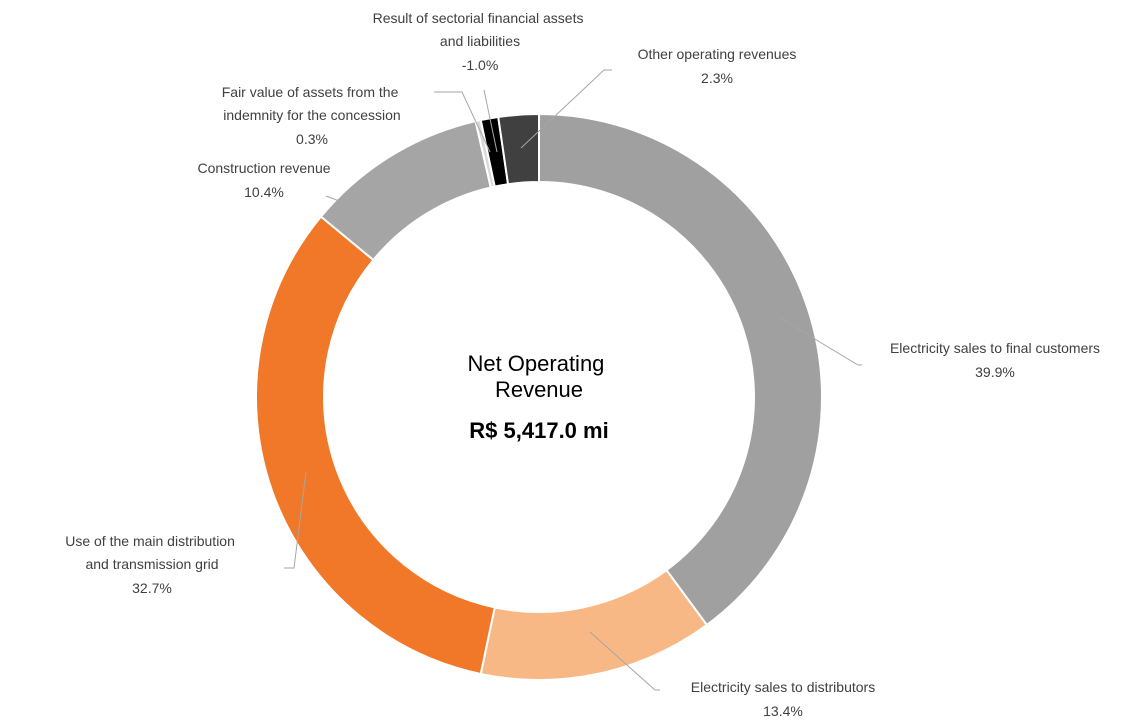 The height and width of the screenshot is (722, 1132). I want to click on center-title-line: Revenue, so click(539, 389).